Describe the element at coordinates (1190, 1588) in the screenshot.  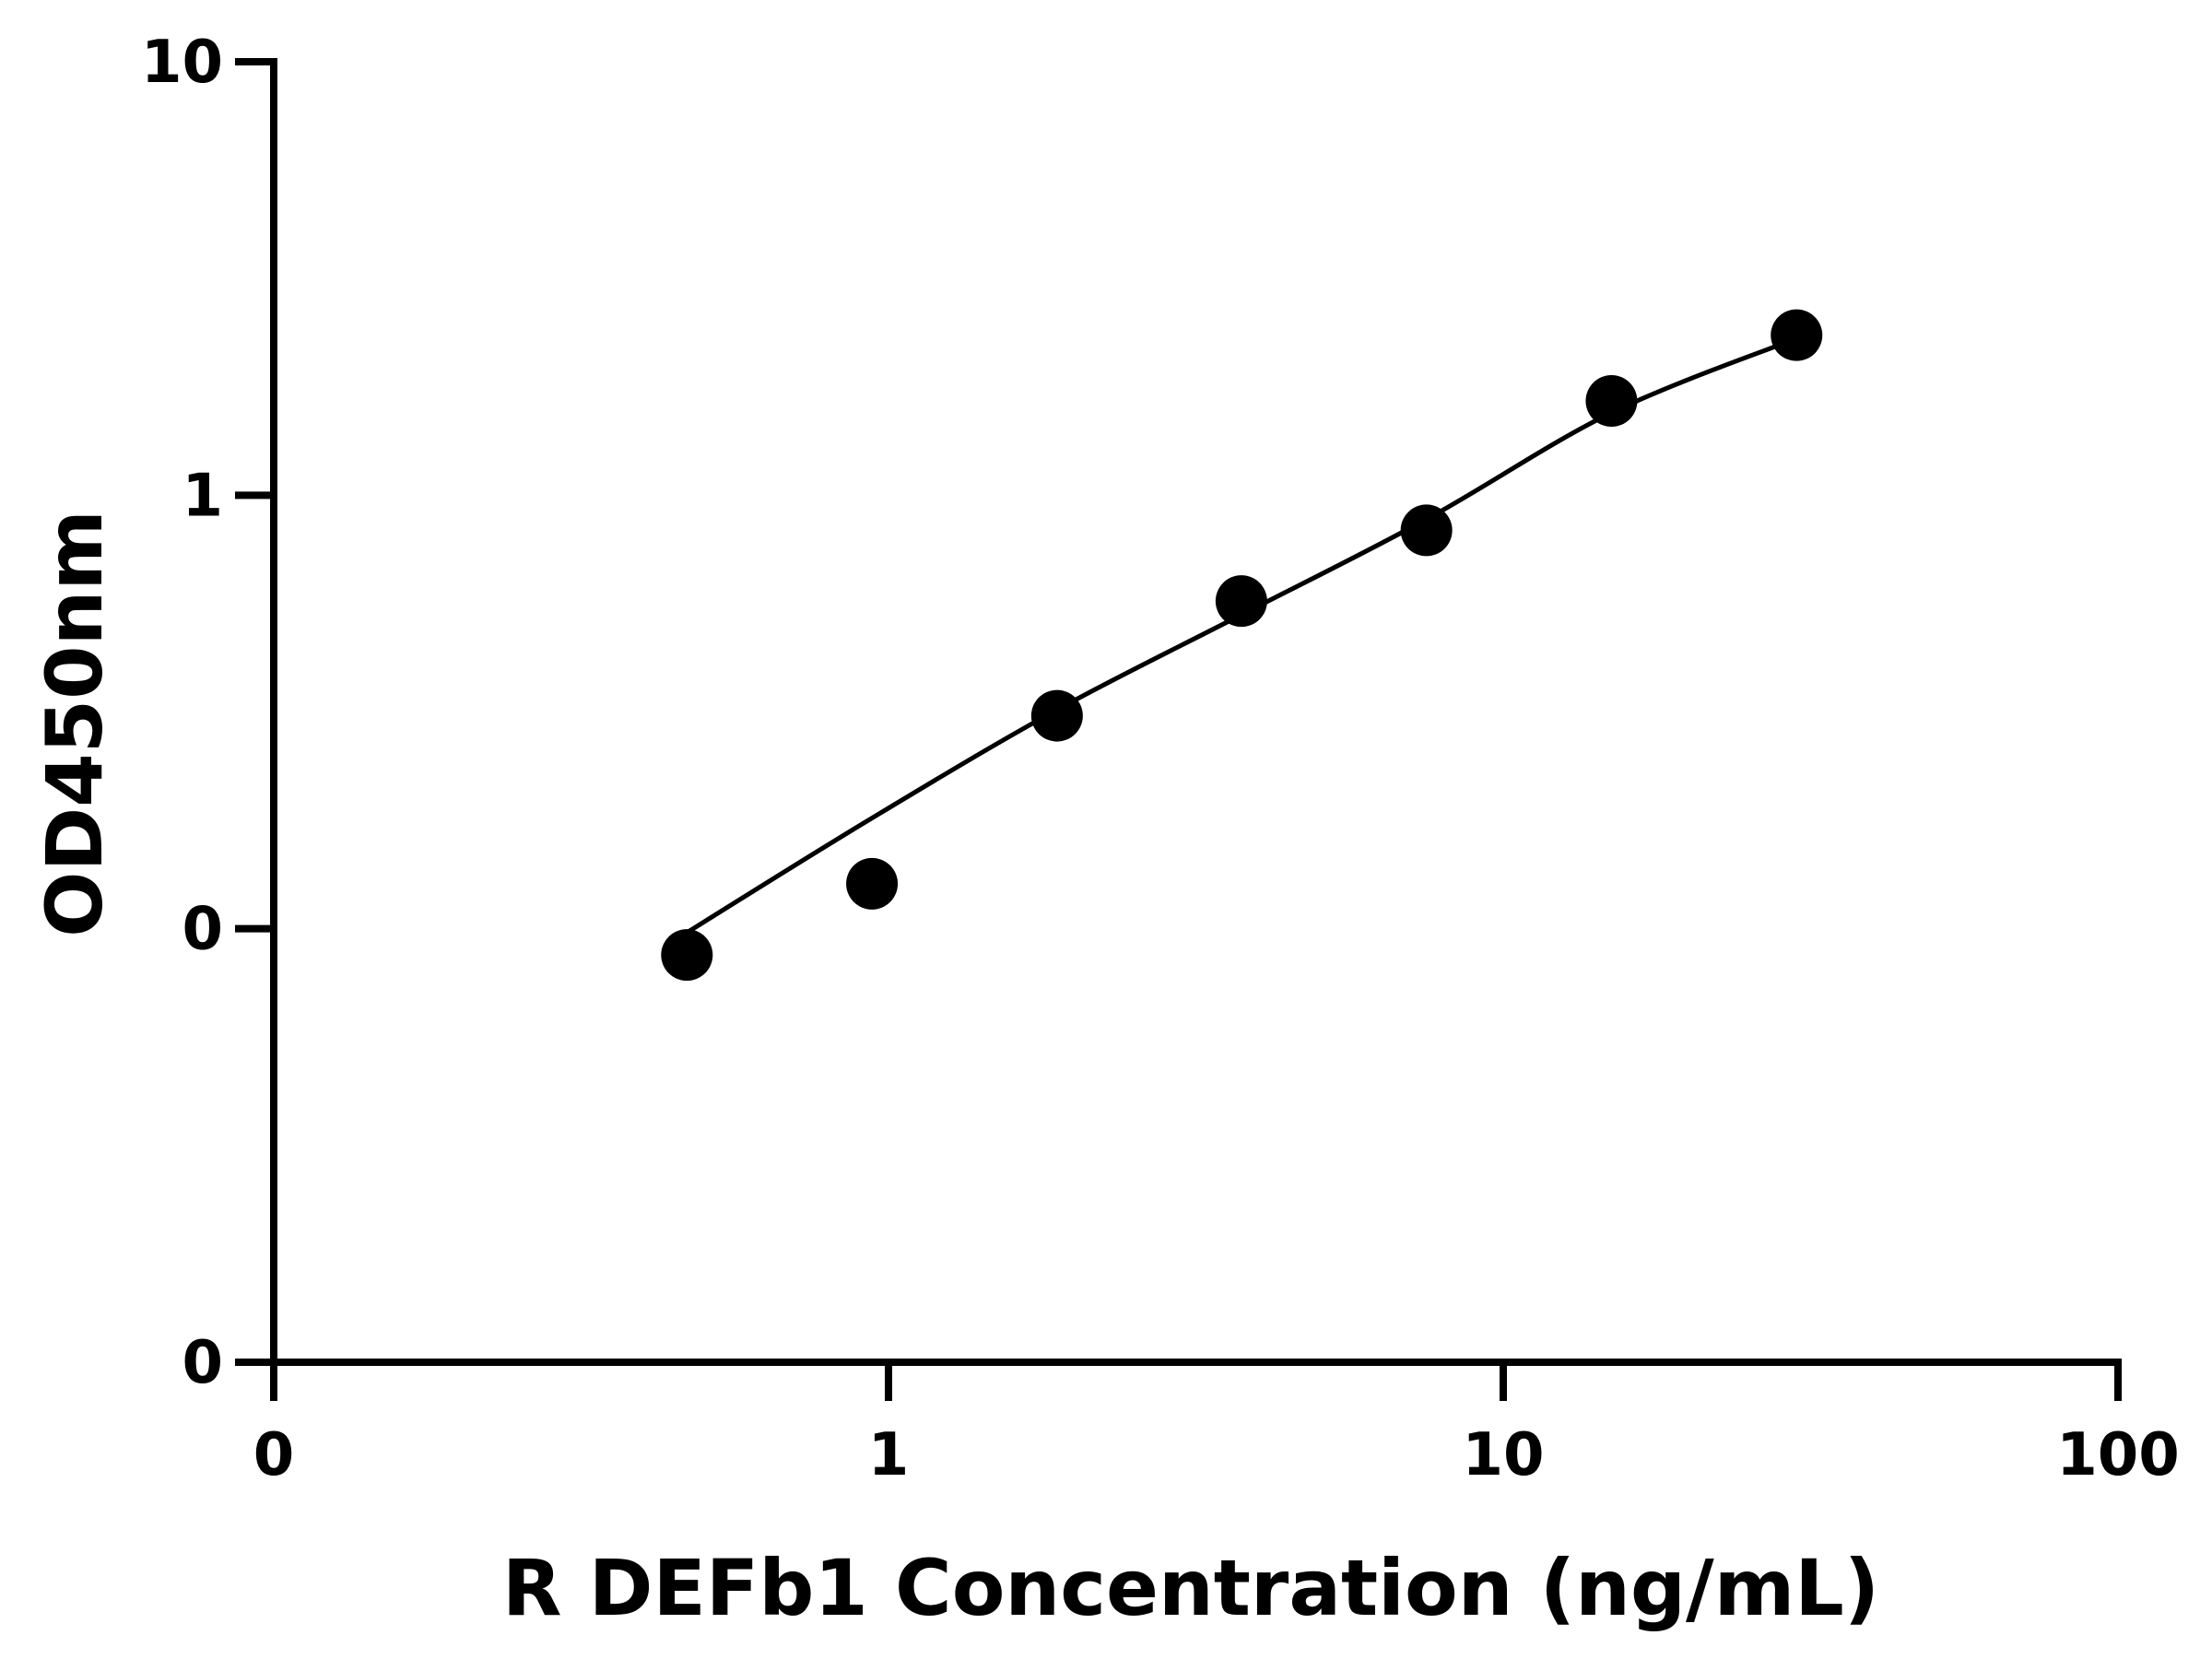
I see `x-axis-title: R DEFb1 Concentration (ng/mL)` at that location.